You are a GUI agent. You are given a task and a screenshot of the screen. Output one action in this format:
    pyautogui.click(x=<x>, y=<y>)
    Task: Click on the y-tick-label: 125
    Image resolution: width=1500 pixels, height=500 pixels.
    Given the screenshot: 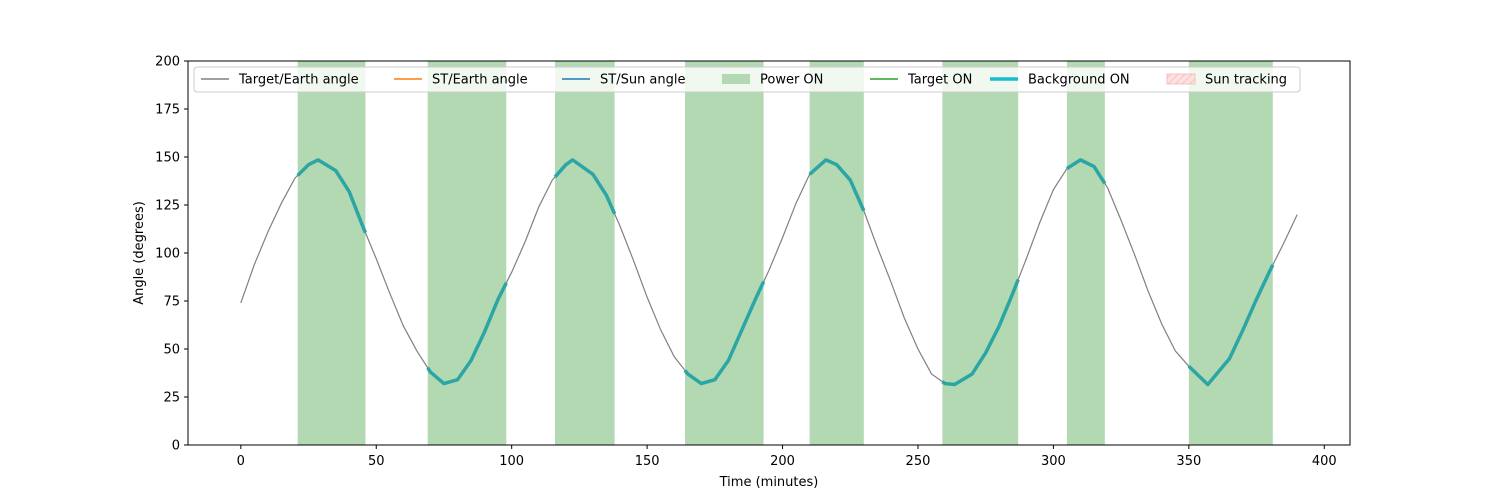 What is the action you would take?
    pyautogui.click(x=167, y=206)
    